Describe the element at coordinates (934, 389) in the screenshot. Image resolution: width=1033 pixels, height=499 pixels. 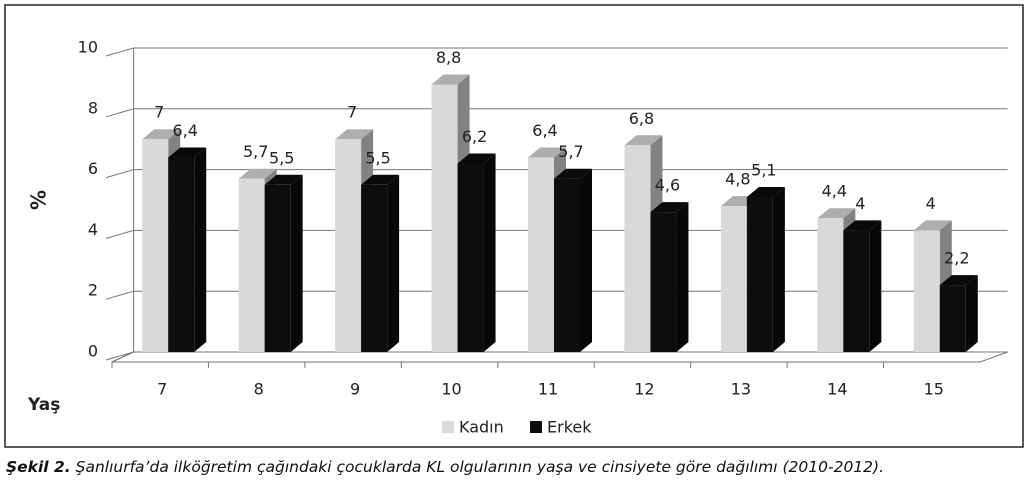
I see `x-tick-label: 15` at that location.